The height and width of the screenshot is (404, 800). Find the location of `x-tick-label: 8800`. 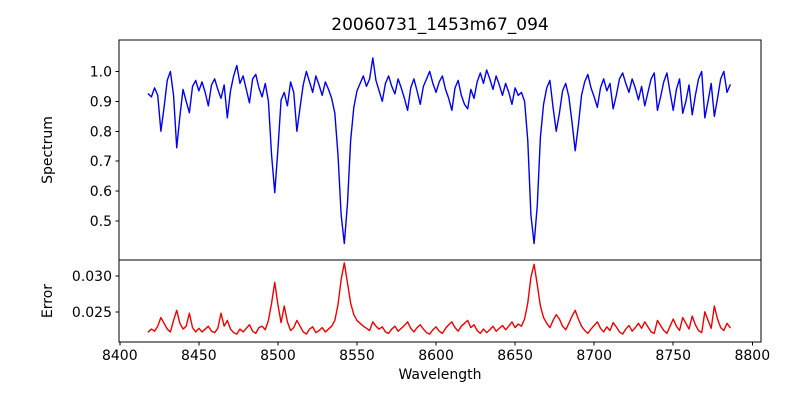

x-tick-label: 8800 is located at coordinates (752, 356).